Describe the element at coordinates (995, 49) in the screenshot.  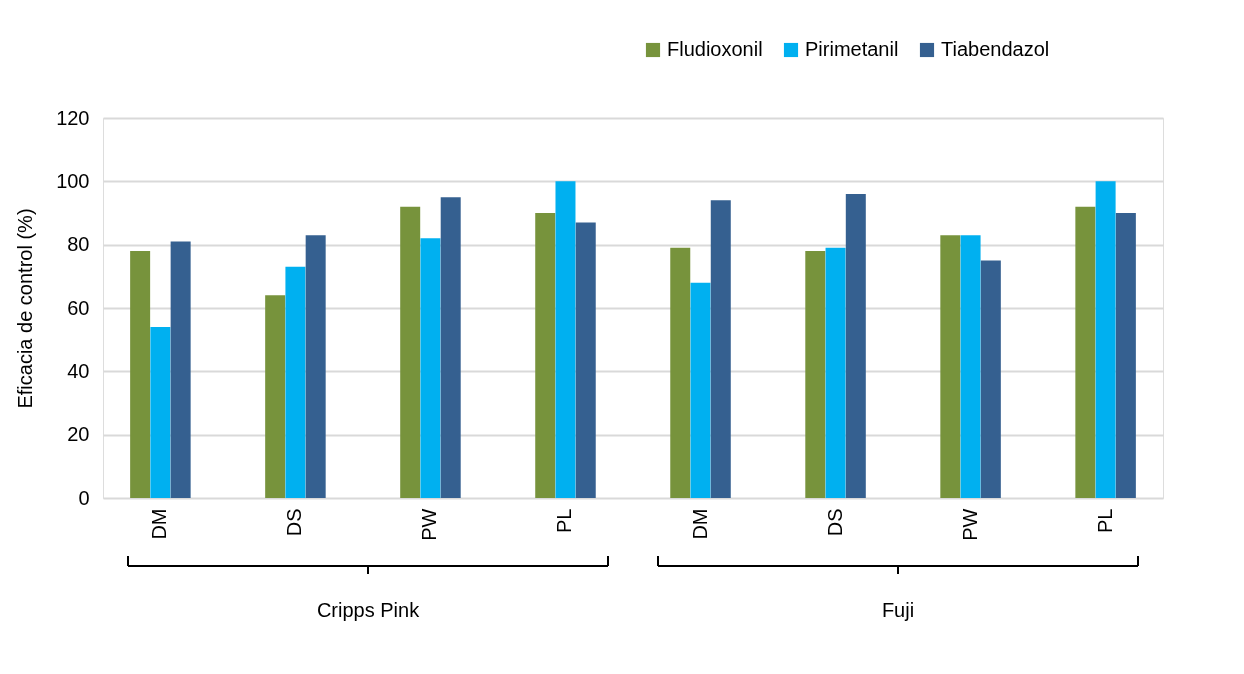
I see `legend-label: Tiabendazol` at that location.